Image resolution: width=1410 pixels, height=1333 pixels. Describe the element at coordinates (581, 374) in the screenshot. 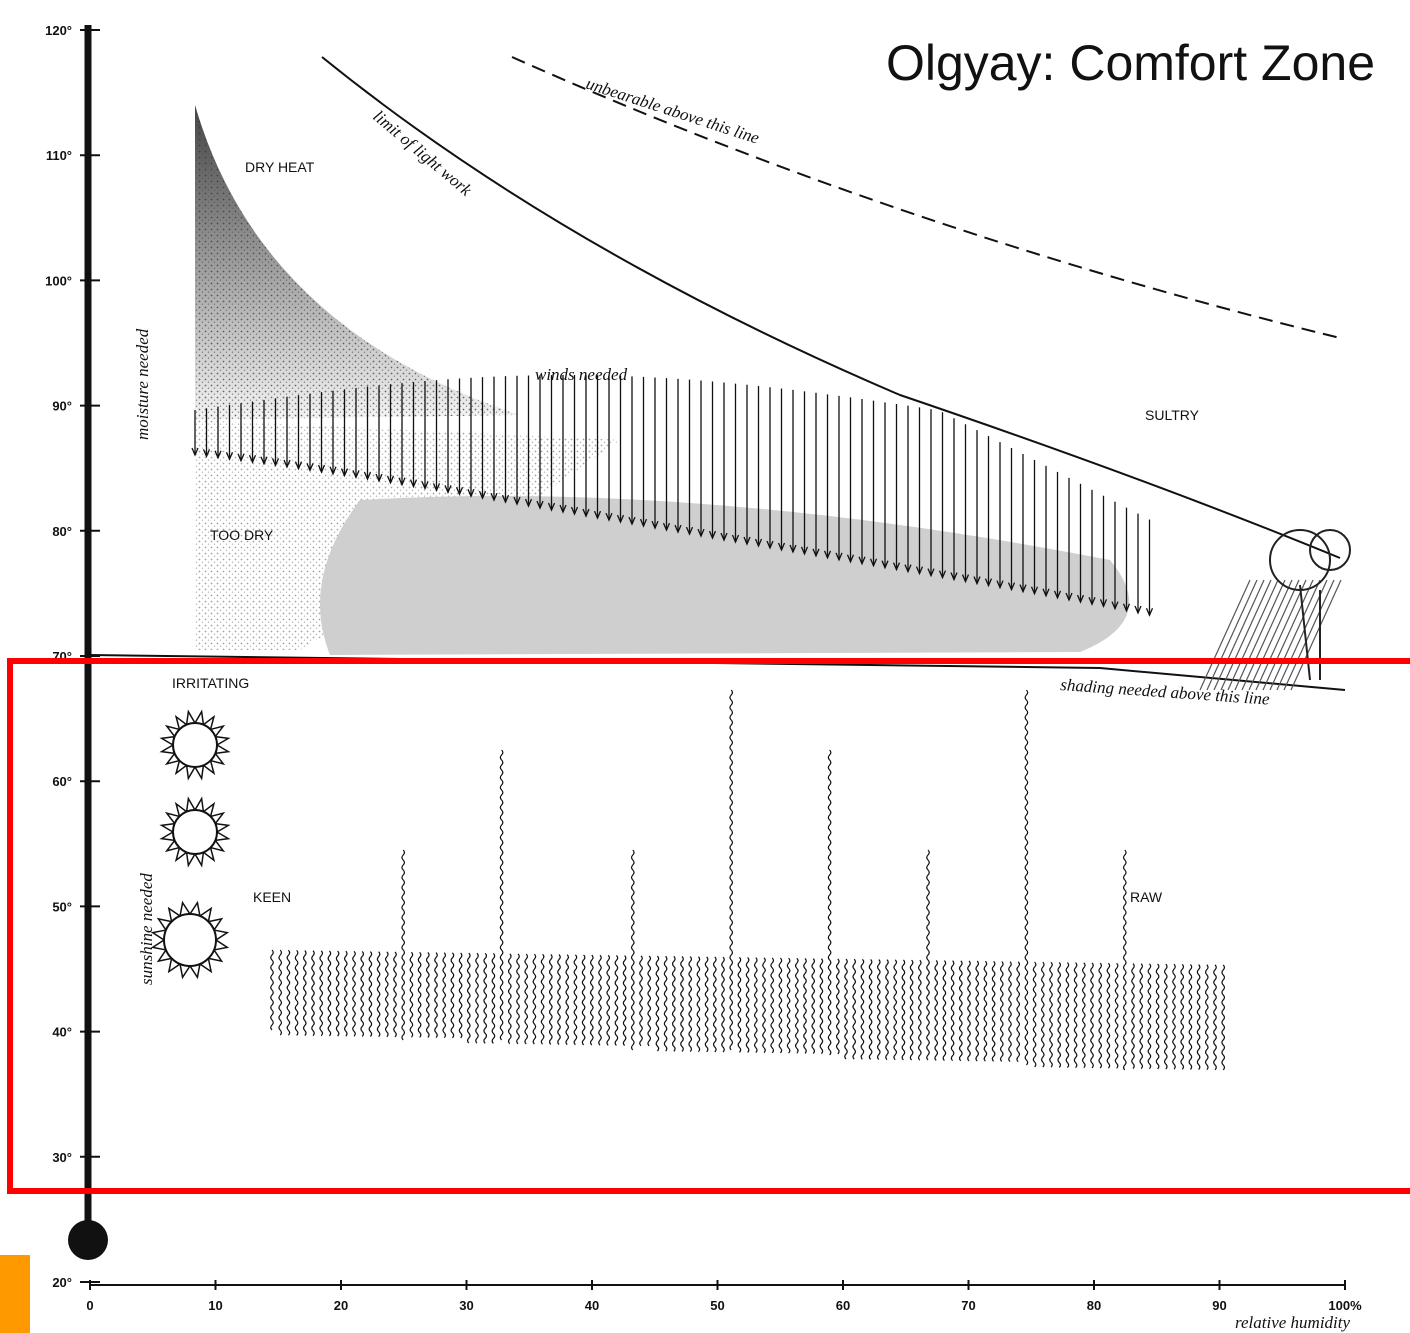

I see `label: winds needed` at that location.